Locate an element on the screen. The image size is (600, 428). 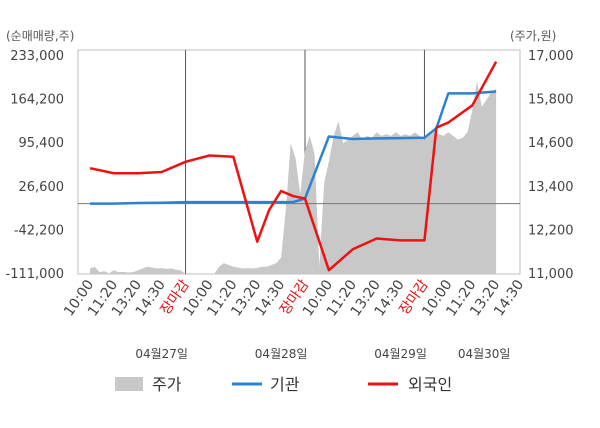
left-axis-unit: (순매매량,주) is located at coordinates (40, 36).